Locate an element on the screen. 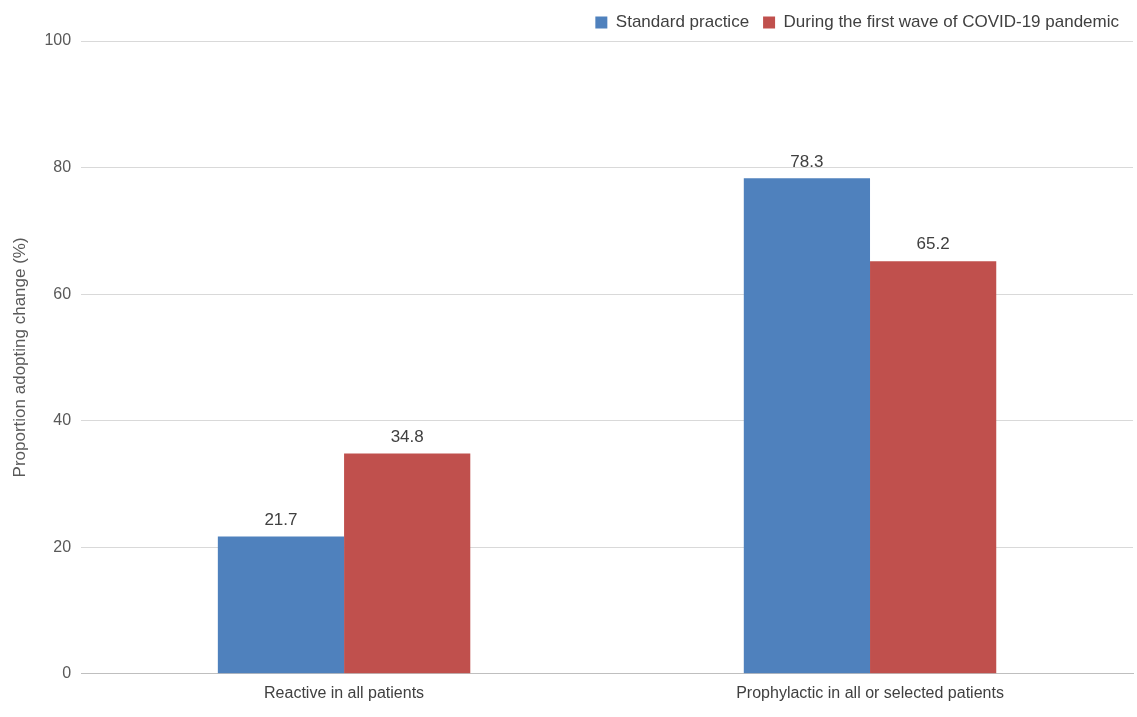 The height and width of the screenshot is (717, 1137). y-tick-label: 0 is located at coordinates (67, 673).